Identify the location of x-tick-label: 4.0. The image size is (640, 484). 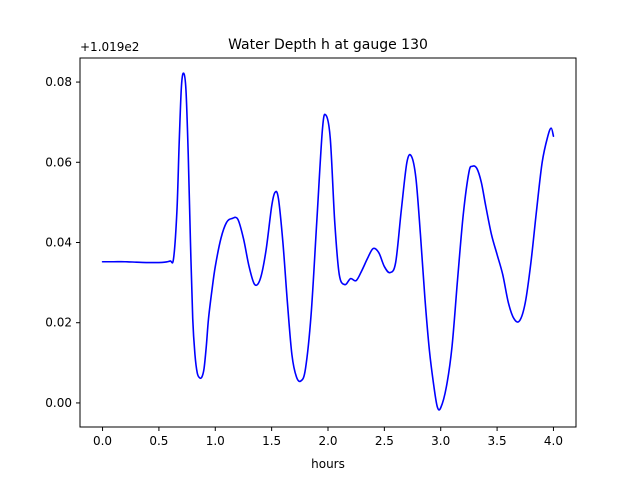
(553, 441).